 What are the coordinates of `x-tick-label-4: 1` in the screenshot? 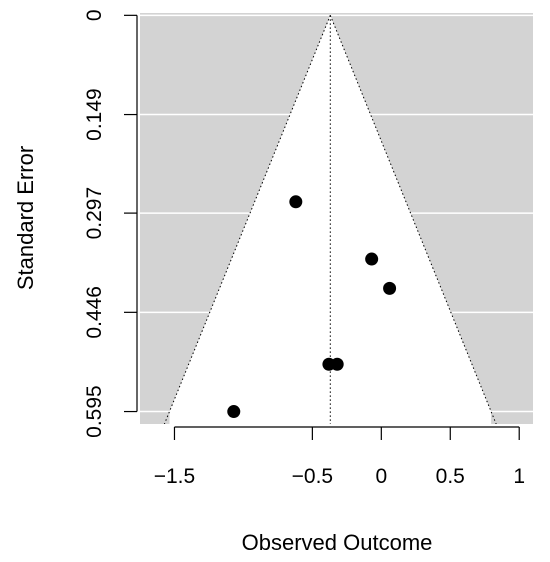 It's located at (519, 476).